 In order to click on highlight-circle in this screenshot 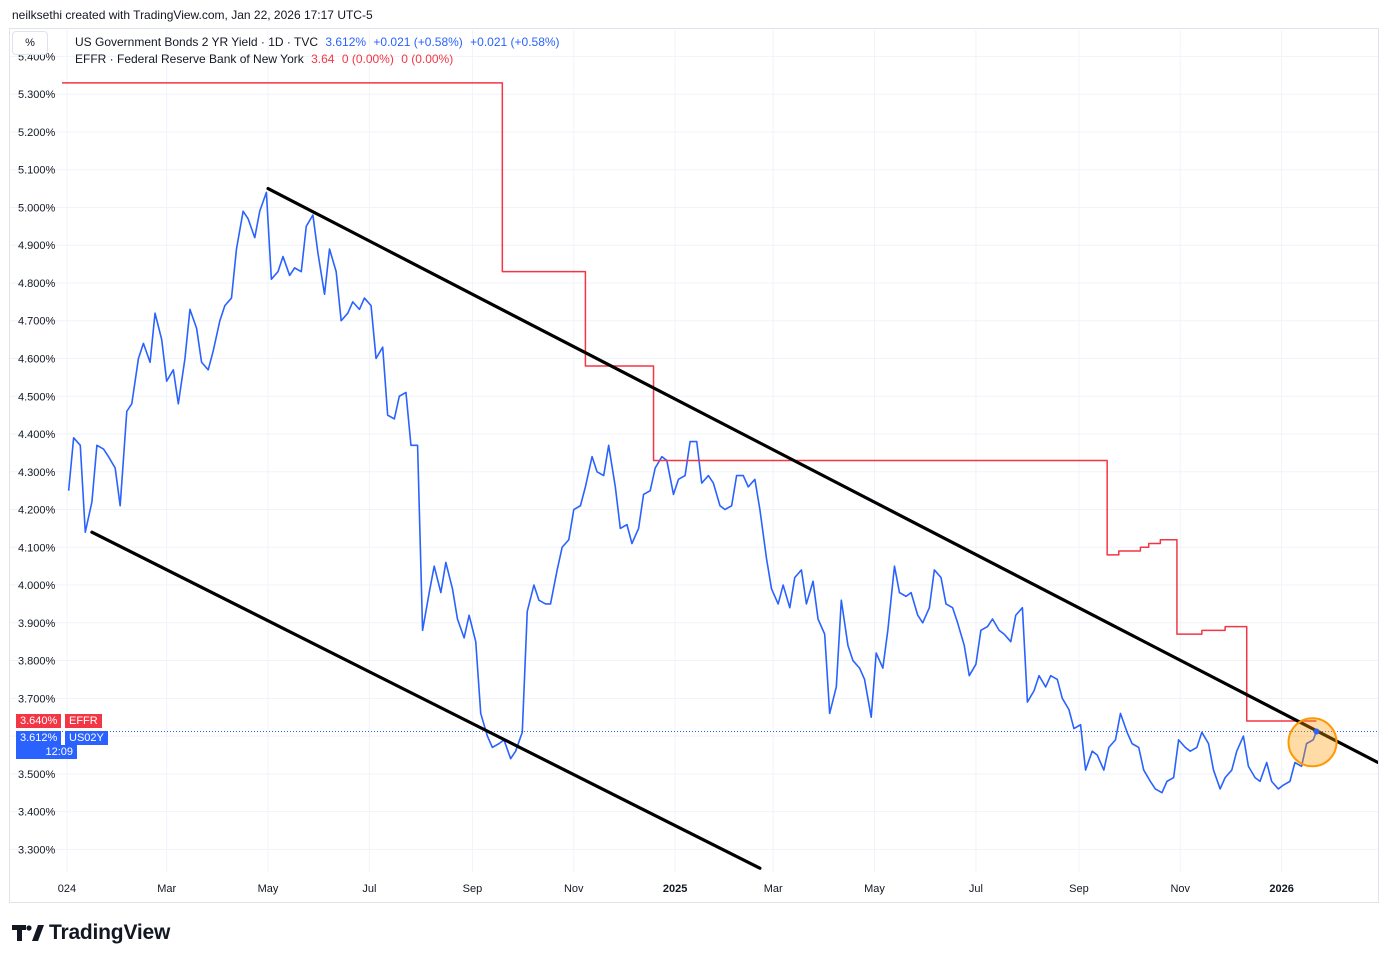, I will do `click(1312, 742)`.